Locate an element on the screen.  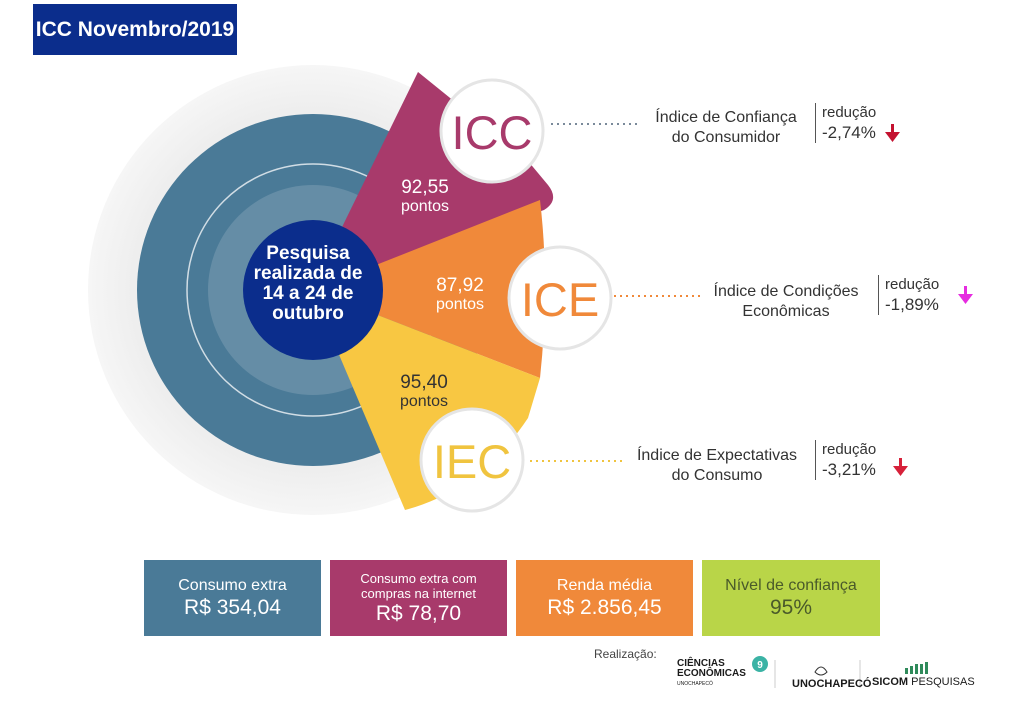
ice-value: 87,92 pontos is located at coordinates (460, 295).